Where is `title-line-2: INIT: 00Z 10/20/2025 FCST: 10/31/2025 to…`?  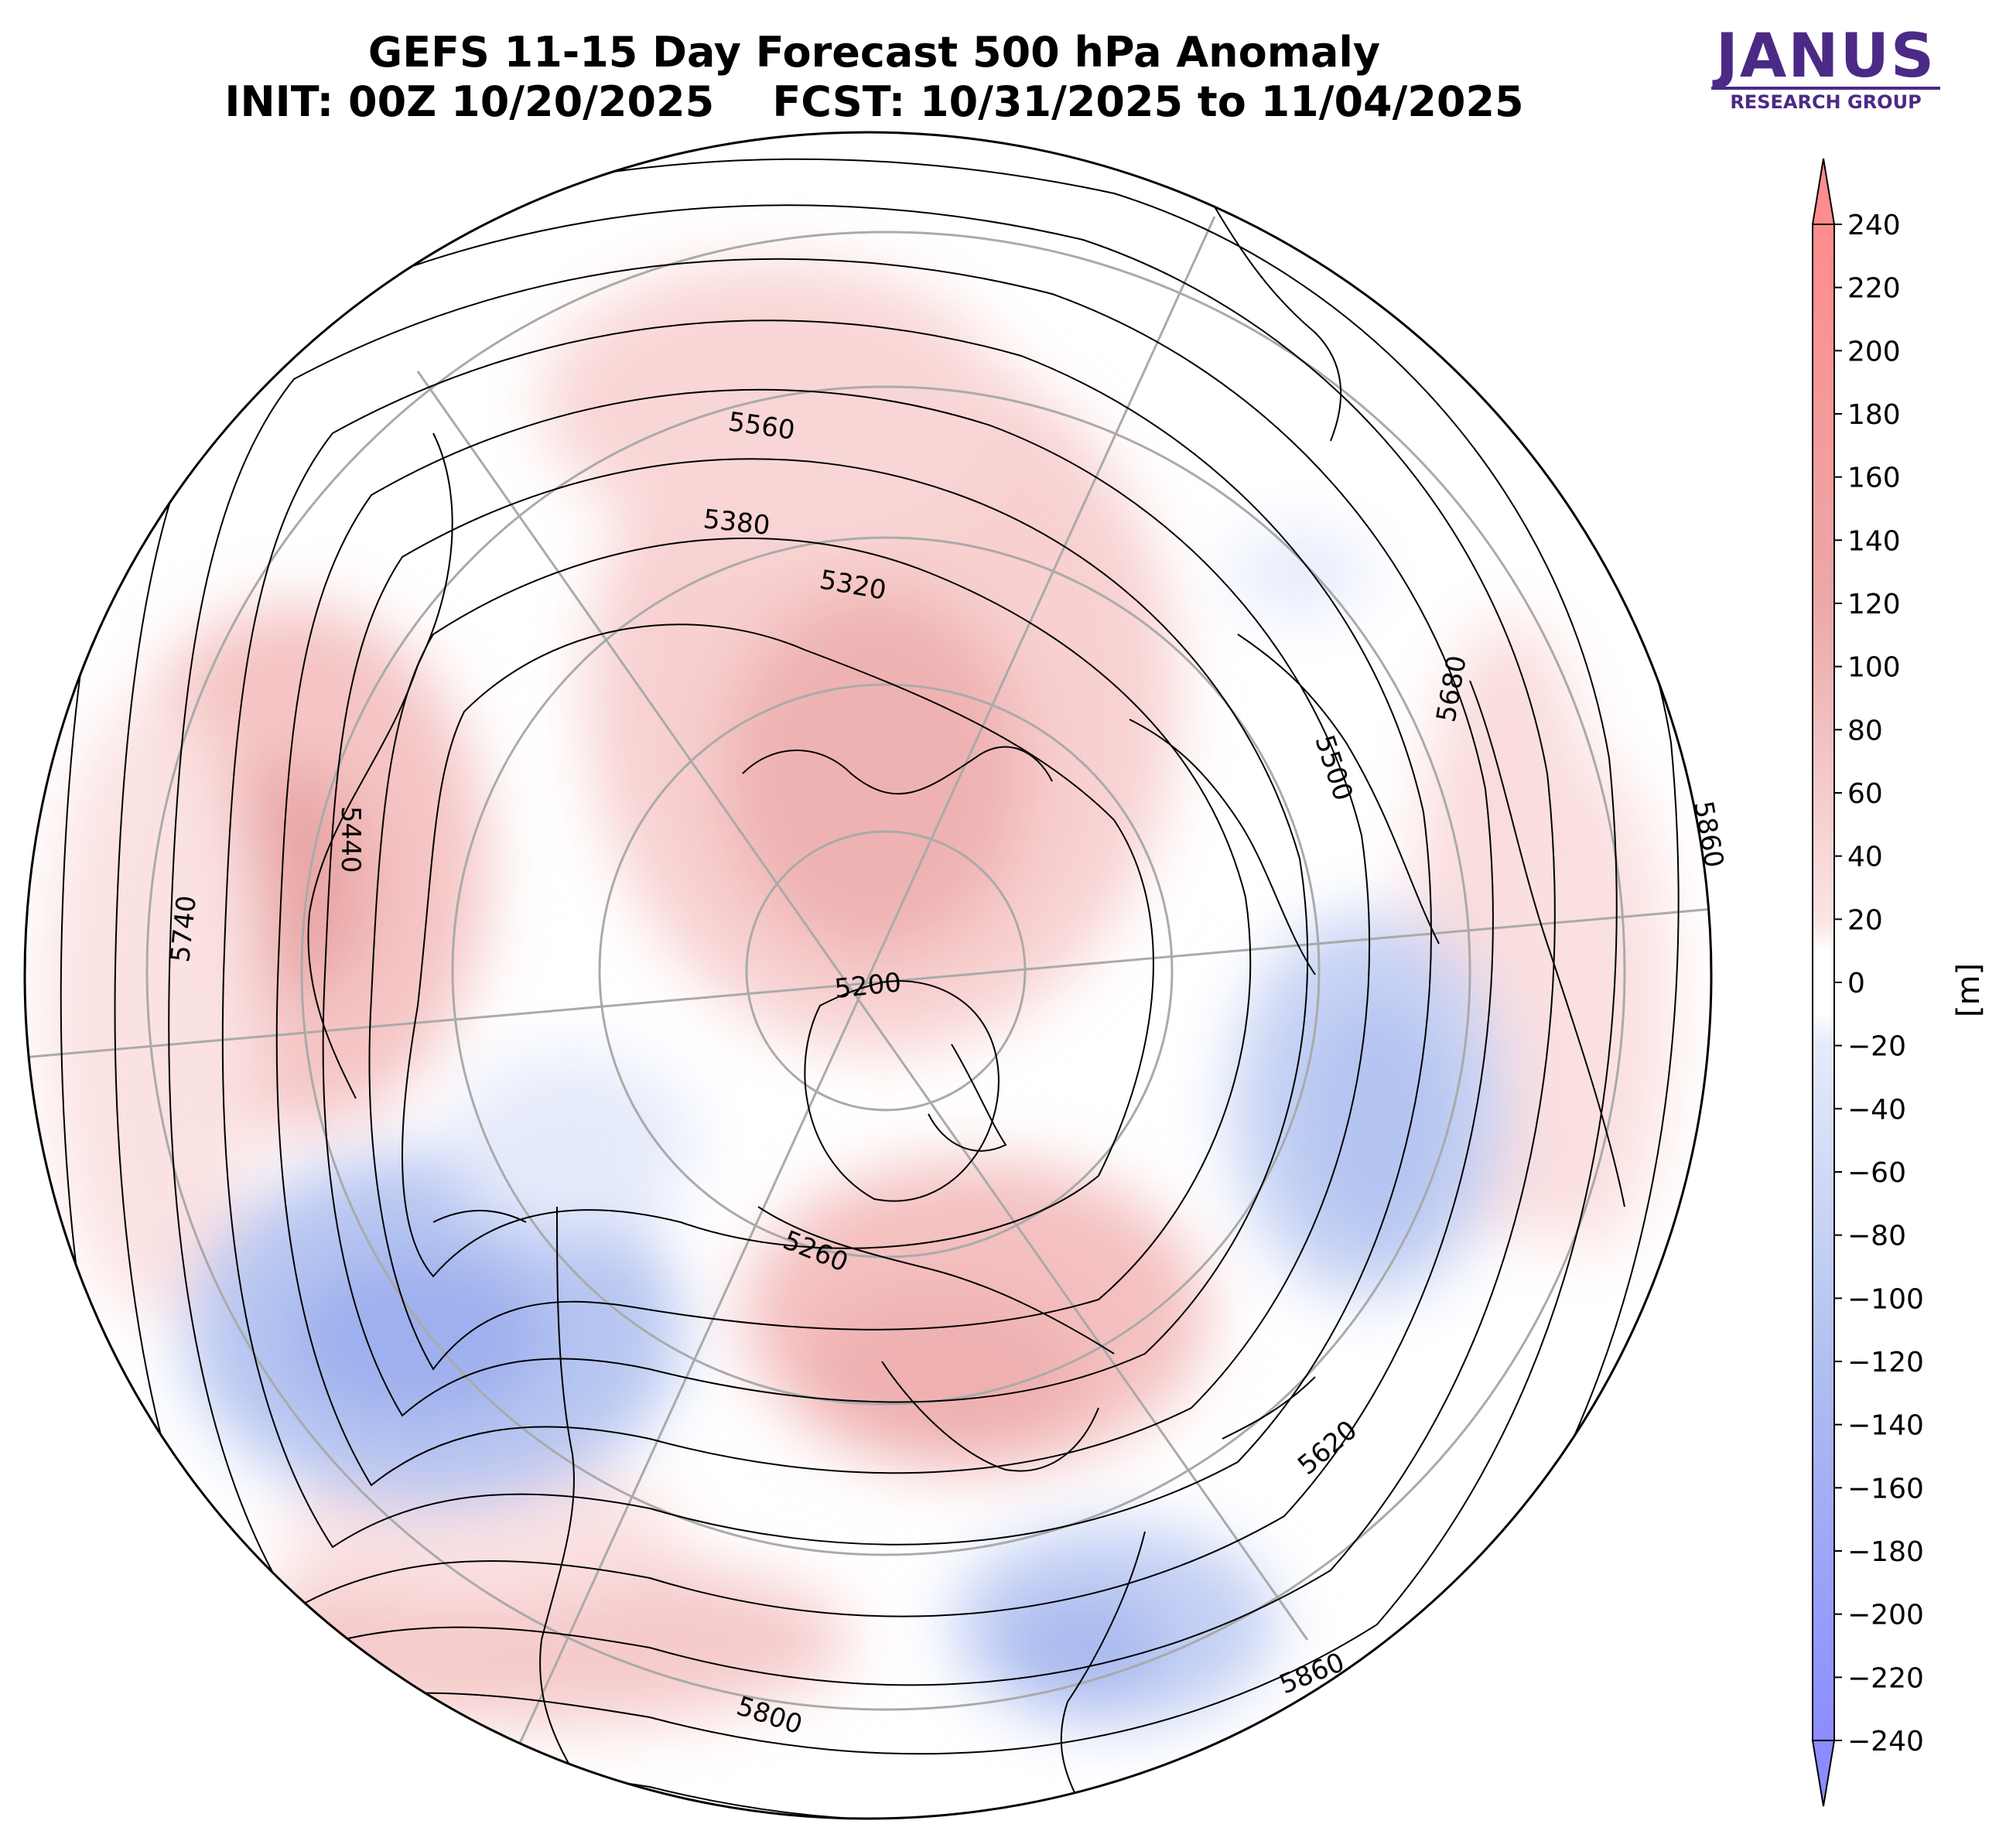
title-line-2: INIT: 00Z 10/20/2025 FCST: 10/31/2025 to… is located at coordinates (874, 101).